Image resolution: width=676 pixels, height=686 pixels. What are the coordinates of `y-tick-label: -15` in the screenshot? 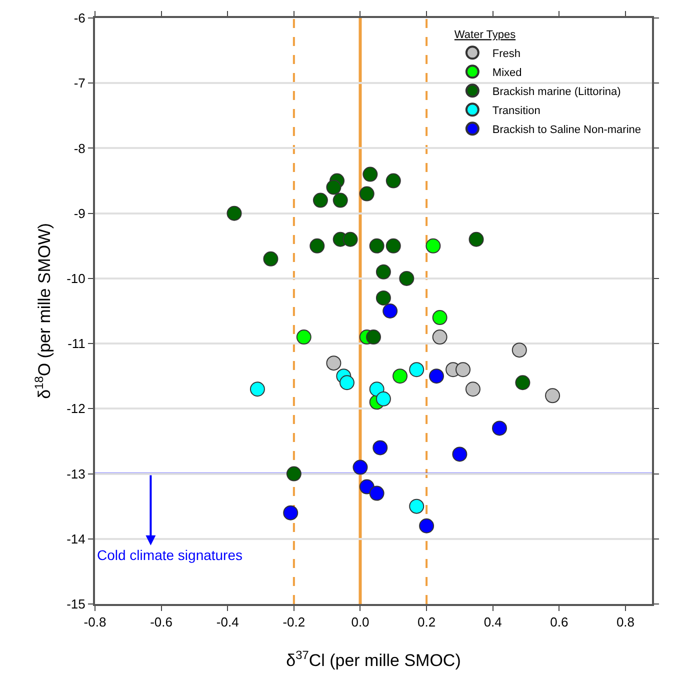 It's located at (76, 604).